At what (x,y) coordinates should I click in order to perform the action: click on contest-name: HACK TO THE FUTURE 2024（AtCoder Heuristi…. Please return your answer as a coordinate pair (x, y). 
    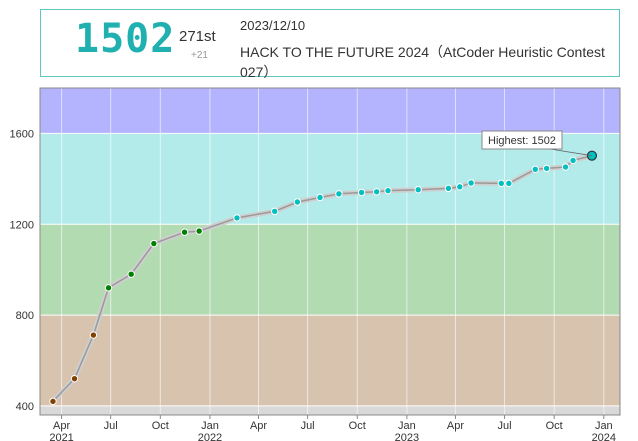
    Looking at the image, I should click on (422, 62).